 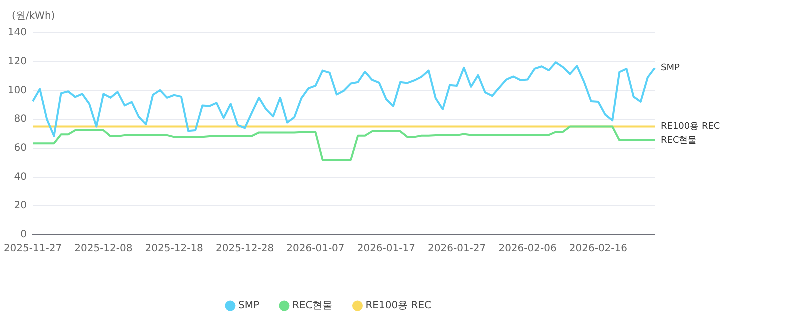 I want to click on y-tick-label: 80, so click(x=20, y=120).